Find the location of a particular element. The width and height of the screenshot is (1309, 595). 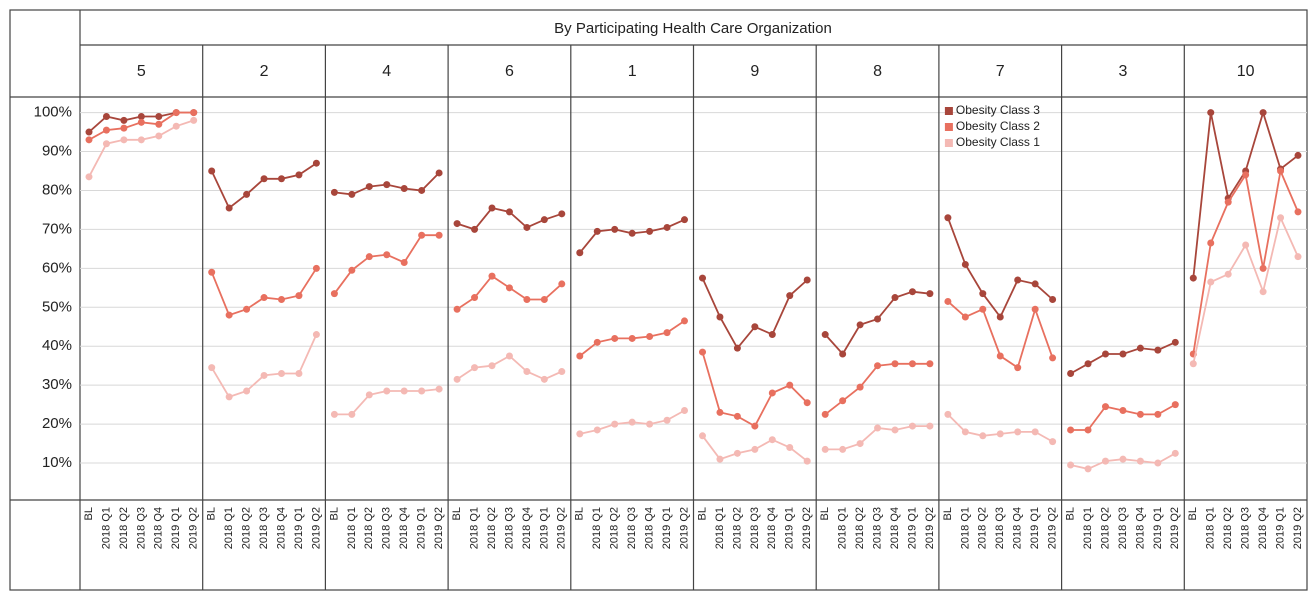

y-tick-label: 10% is located at coordinates (57, 462).